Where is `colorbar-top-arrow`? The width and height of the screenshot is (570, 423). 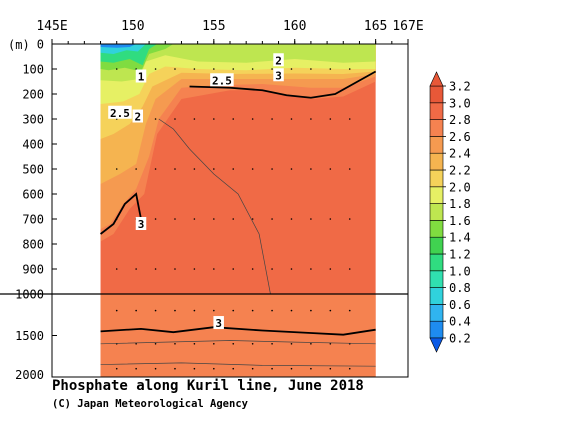 colorbar-top-arrow is located at coordinates (436, 79).